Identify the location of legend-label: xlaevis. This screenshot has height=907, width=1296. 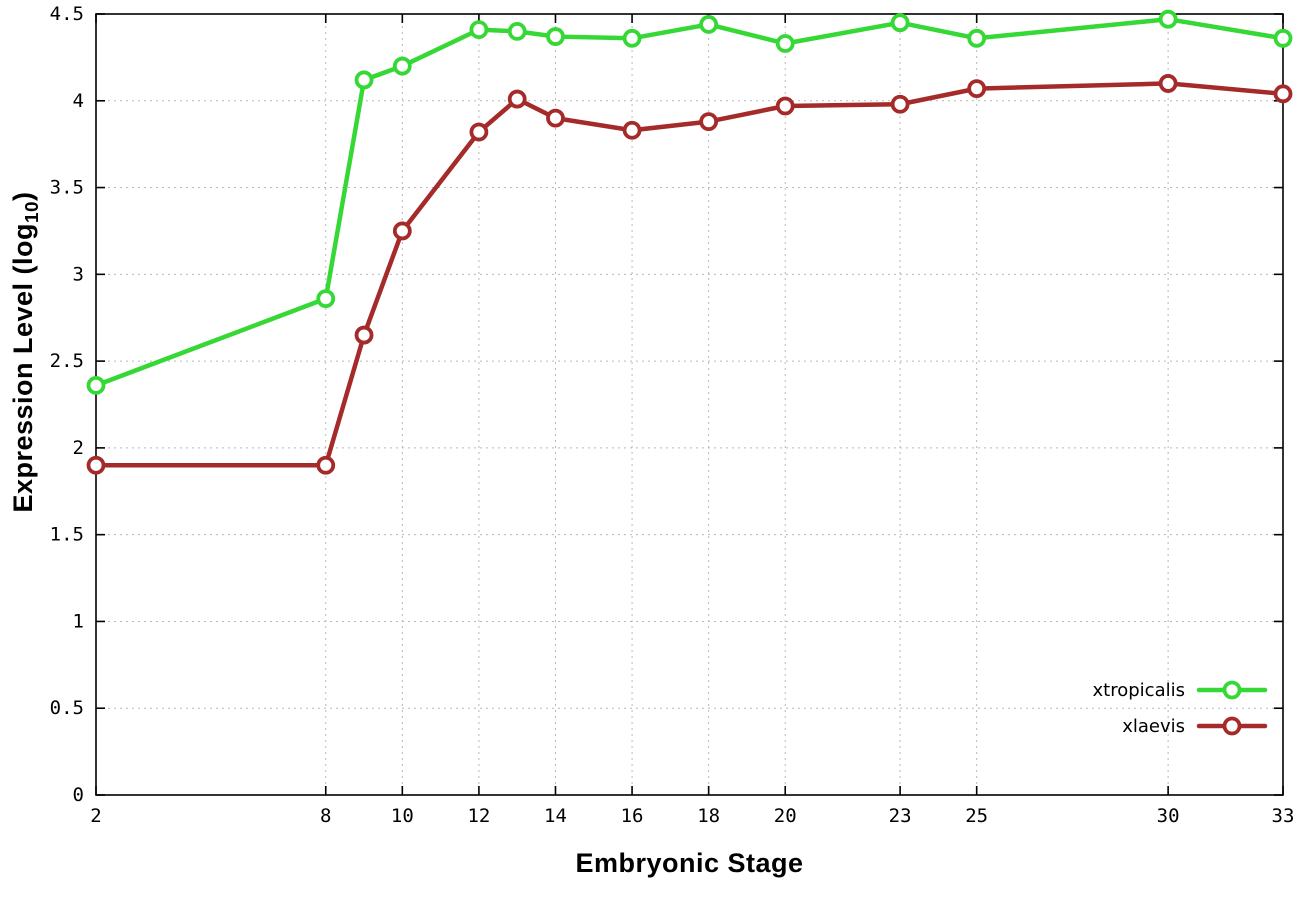
(1153, 726).